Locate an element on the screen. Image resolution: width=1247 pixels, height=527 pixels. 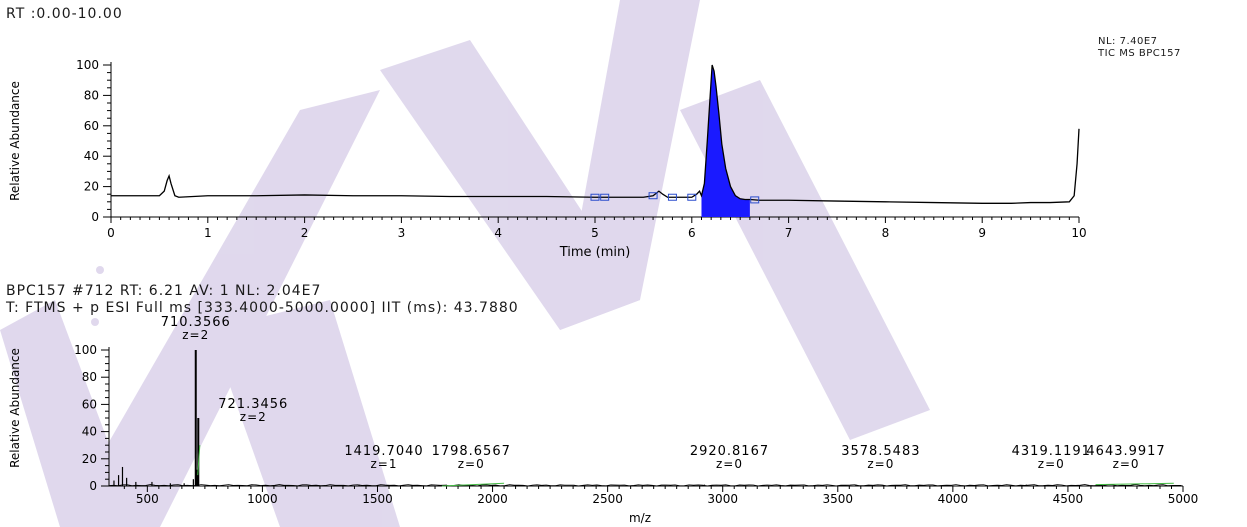
peak-mz-label: 2920.8167 is located at coordinates (729, 451).